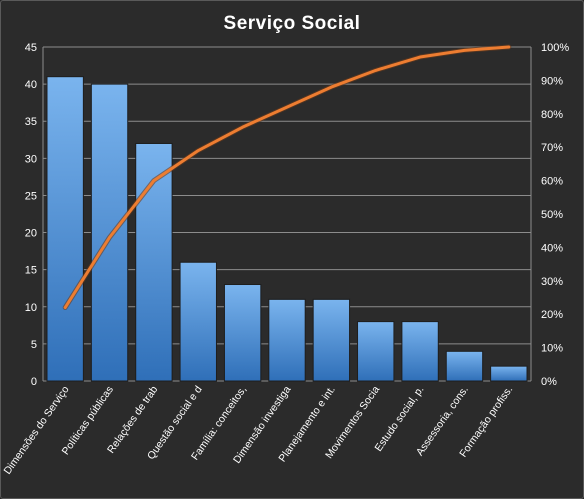 Image resolution: width=584 pixels, height=499 pixels. I want to click on left-tick-label: 35, so click(31, 122).